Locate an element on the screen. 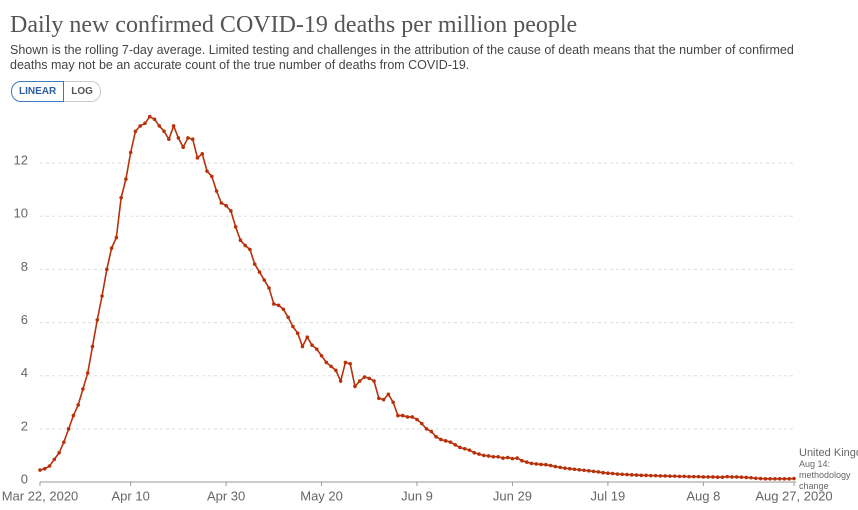  y-tick-label: 10 is located at coordinates (21, 213).